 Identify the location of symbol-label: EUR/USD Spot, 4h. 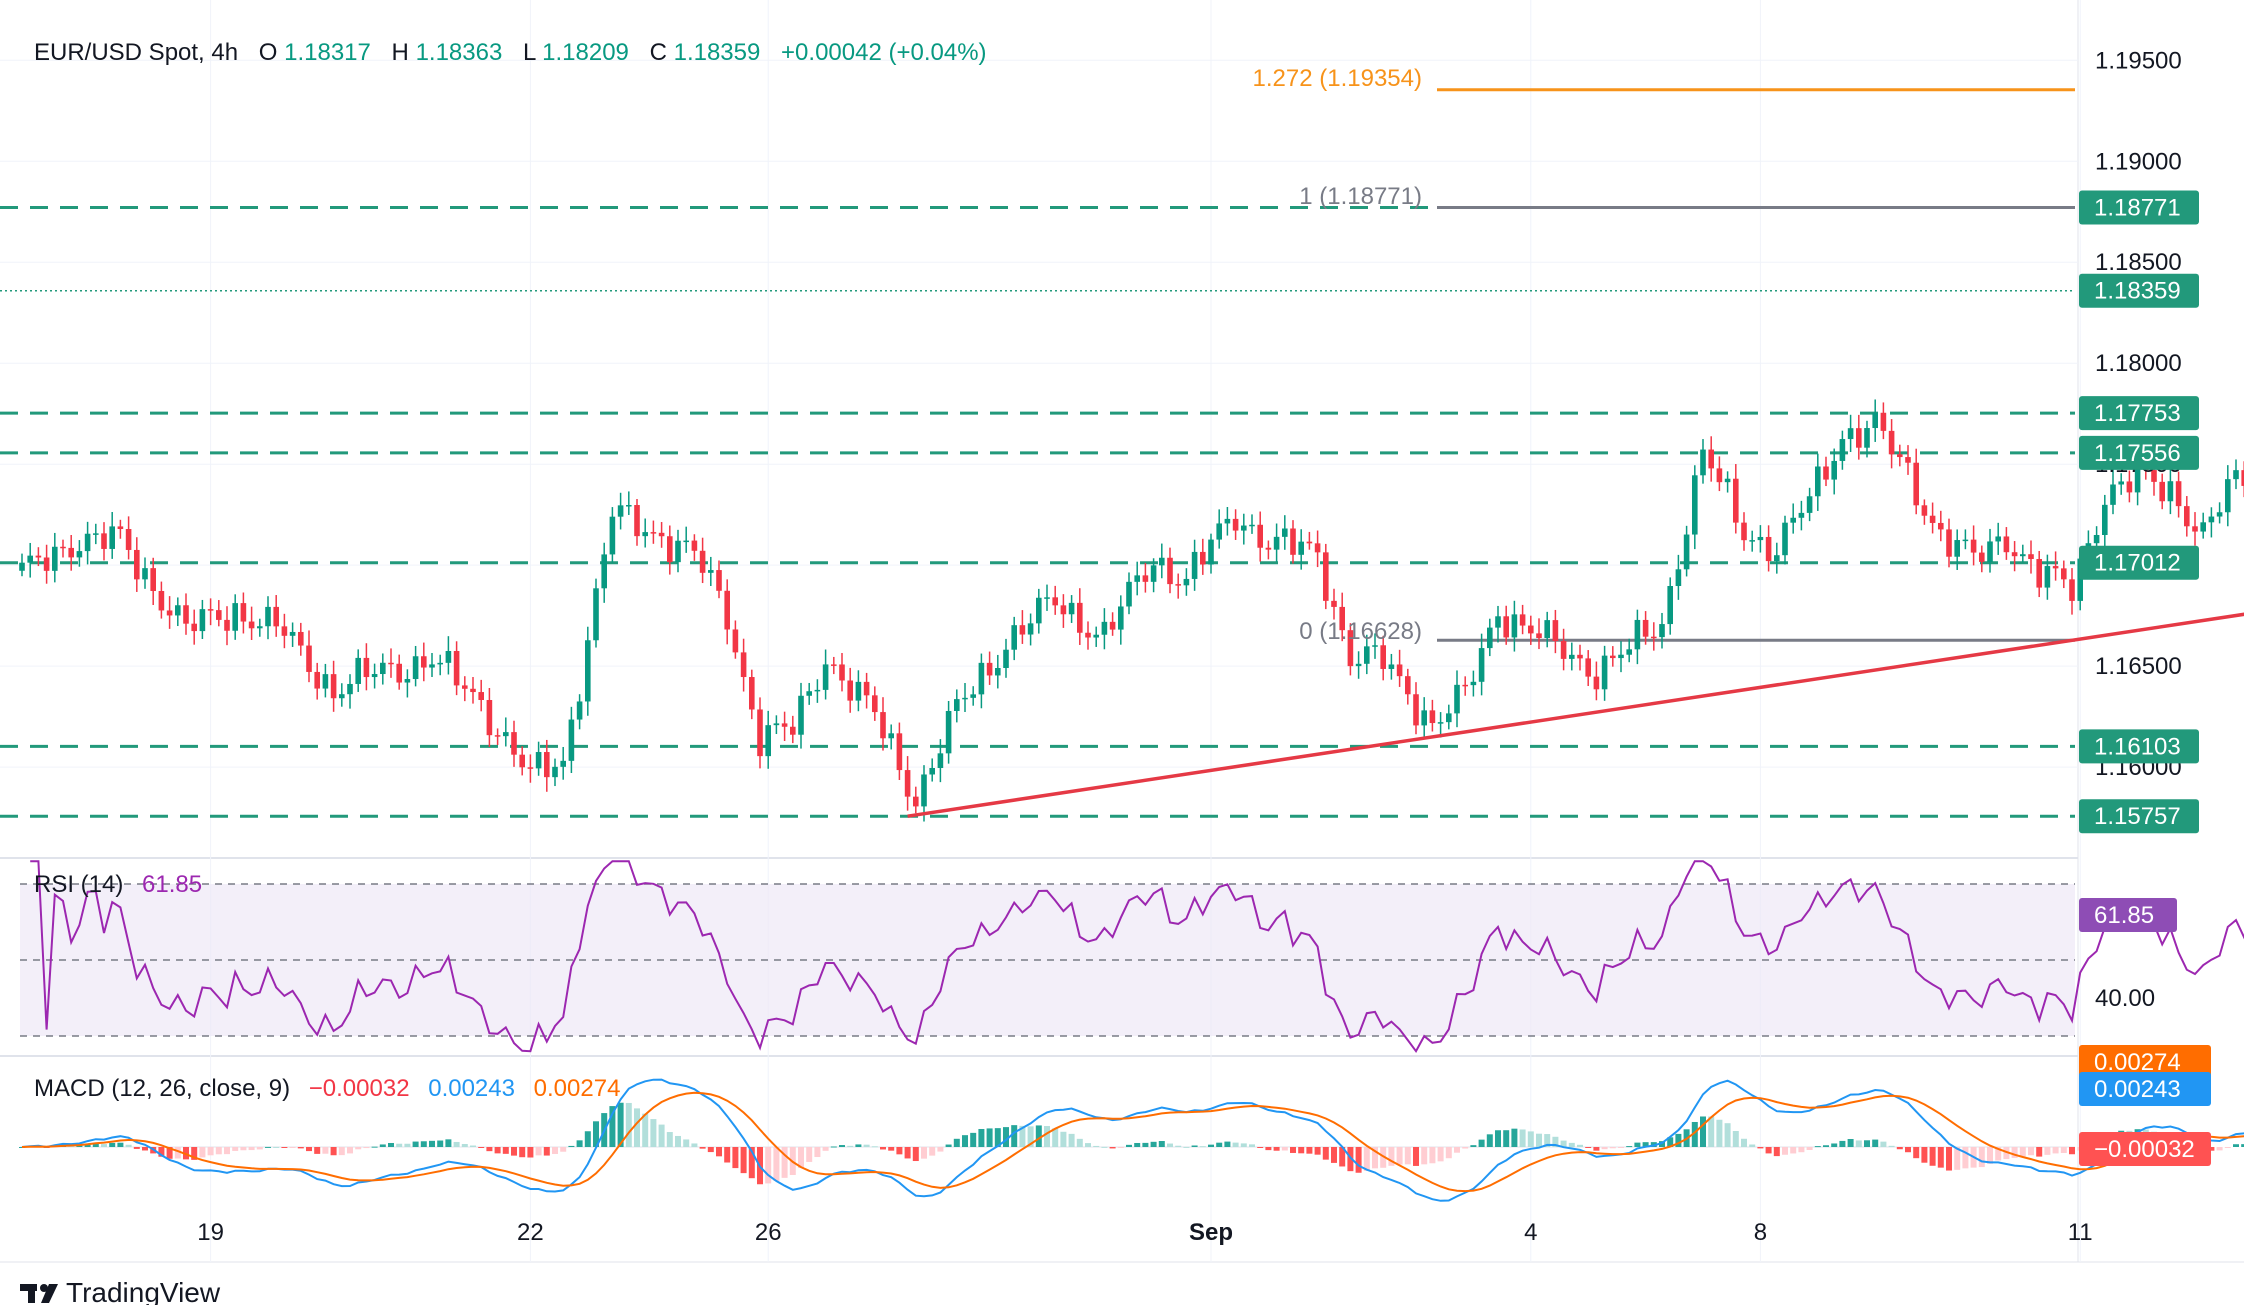
(136, 52).